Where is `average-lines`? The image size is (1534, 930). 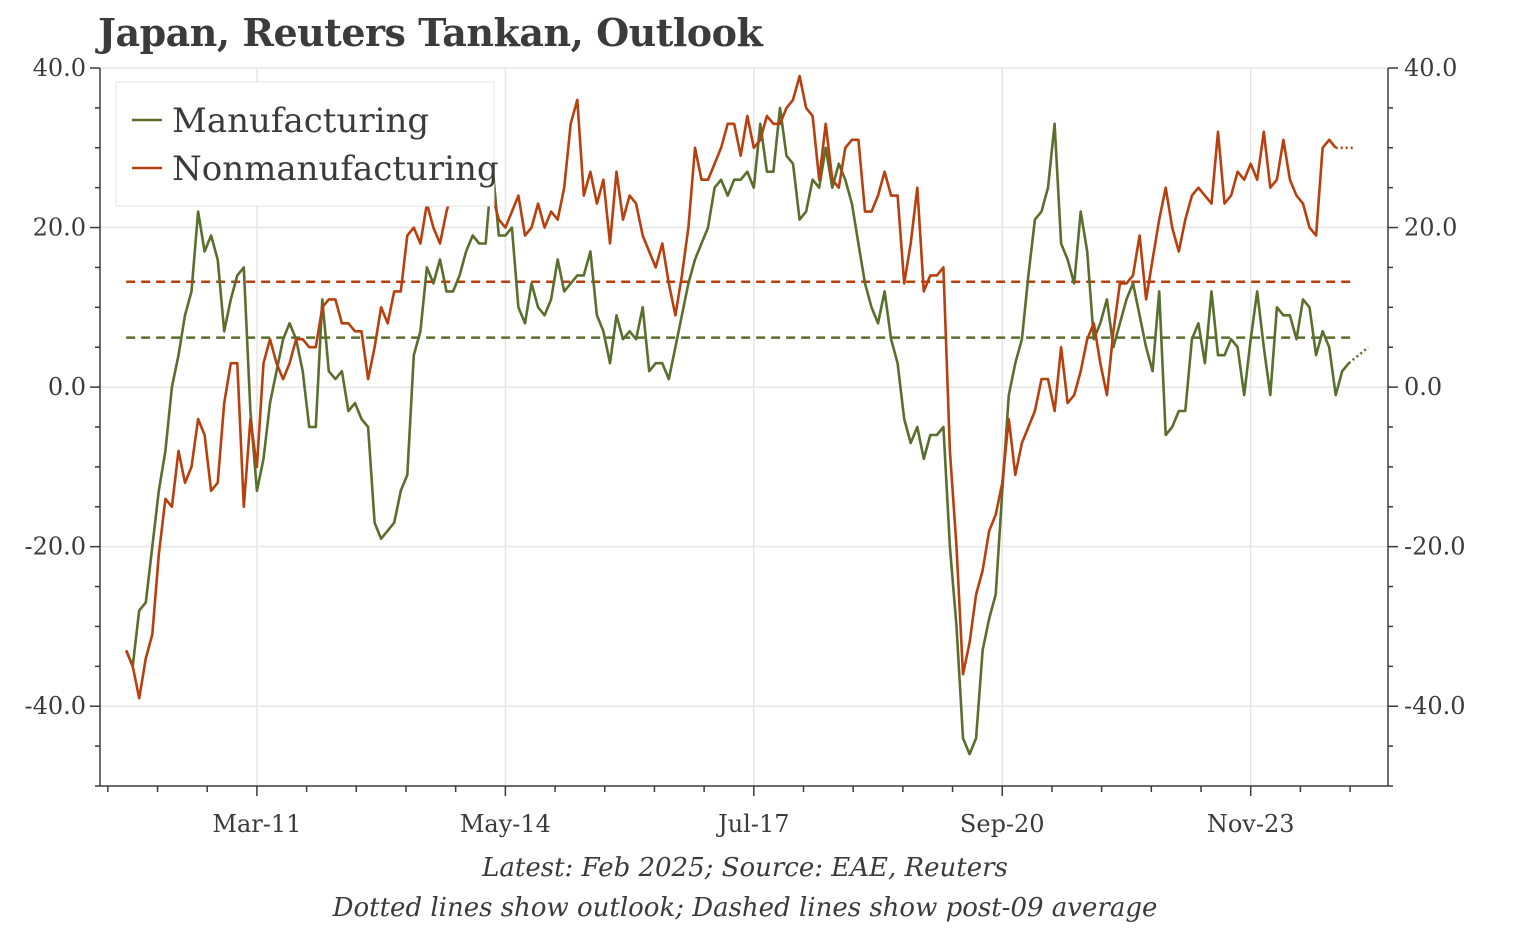 average-lines is located at coordinates (741, 309).